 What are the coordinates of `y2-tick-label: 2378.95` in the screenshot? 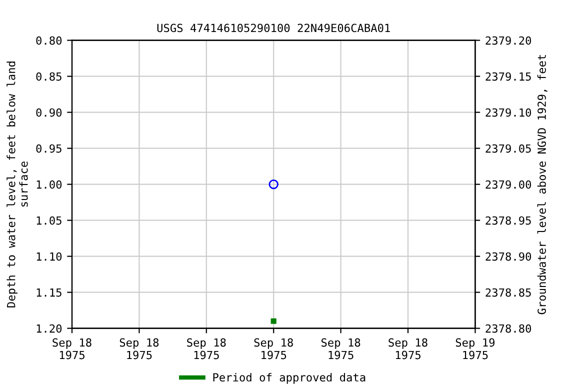 It's located at (508, 220).